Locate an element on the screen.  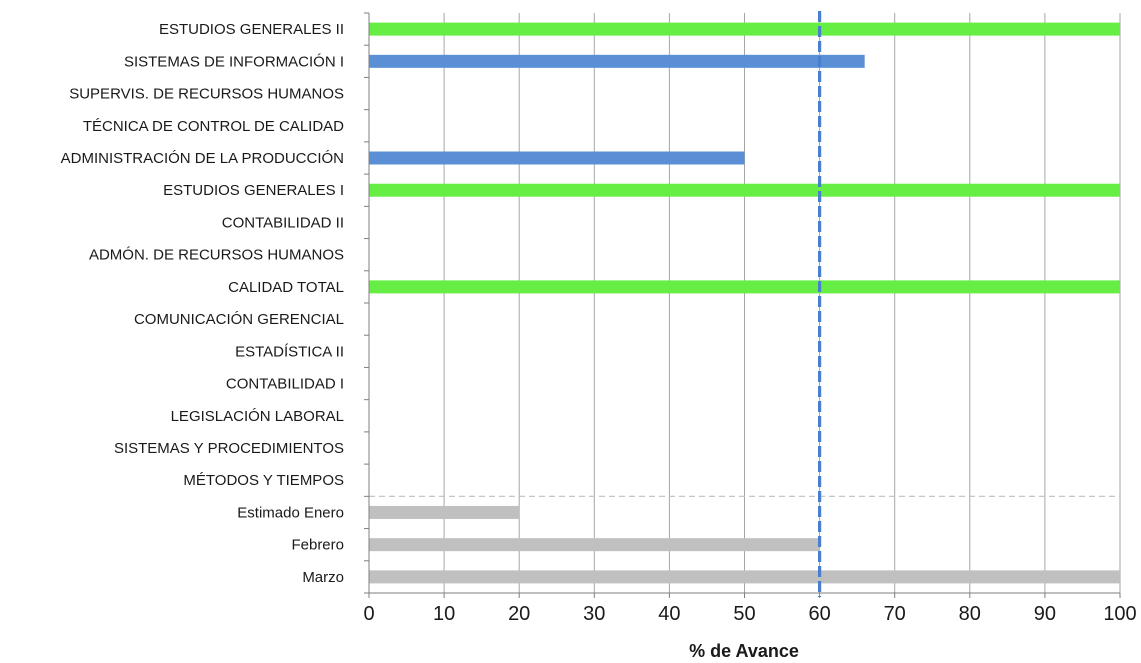
x-tick-label-100: 100 is located at coordinates (1119, 614).